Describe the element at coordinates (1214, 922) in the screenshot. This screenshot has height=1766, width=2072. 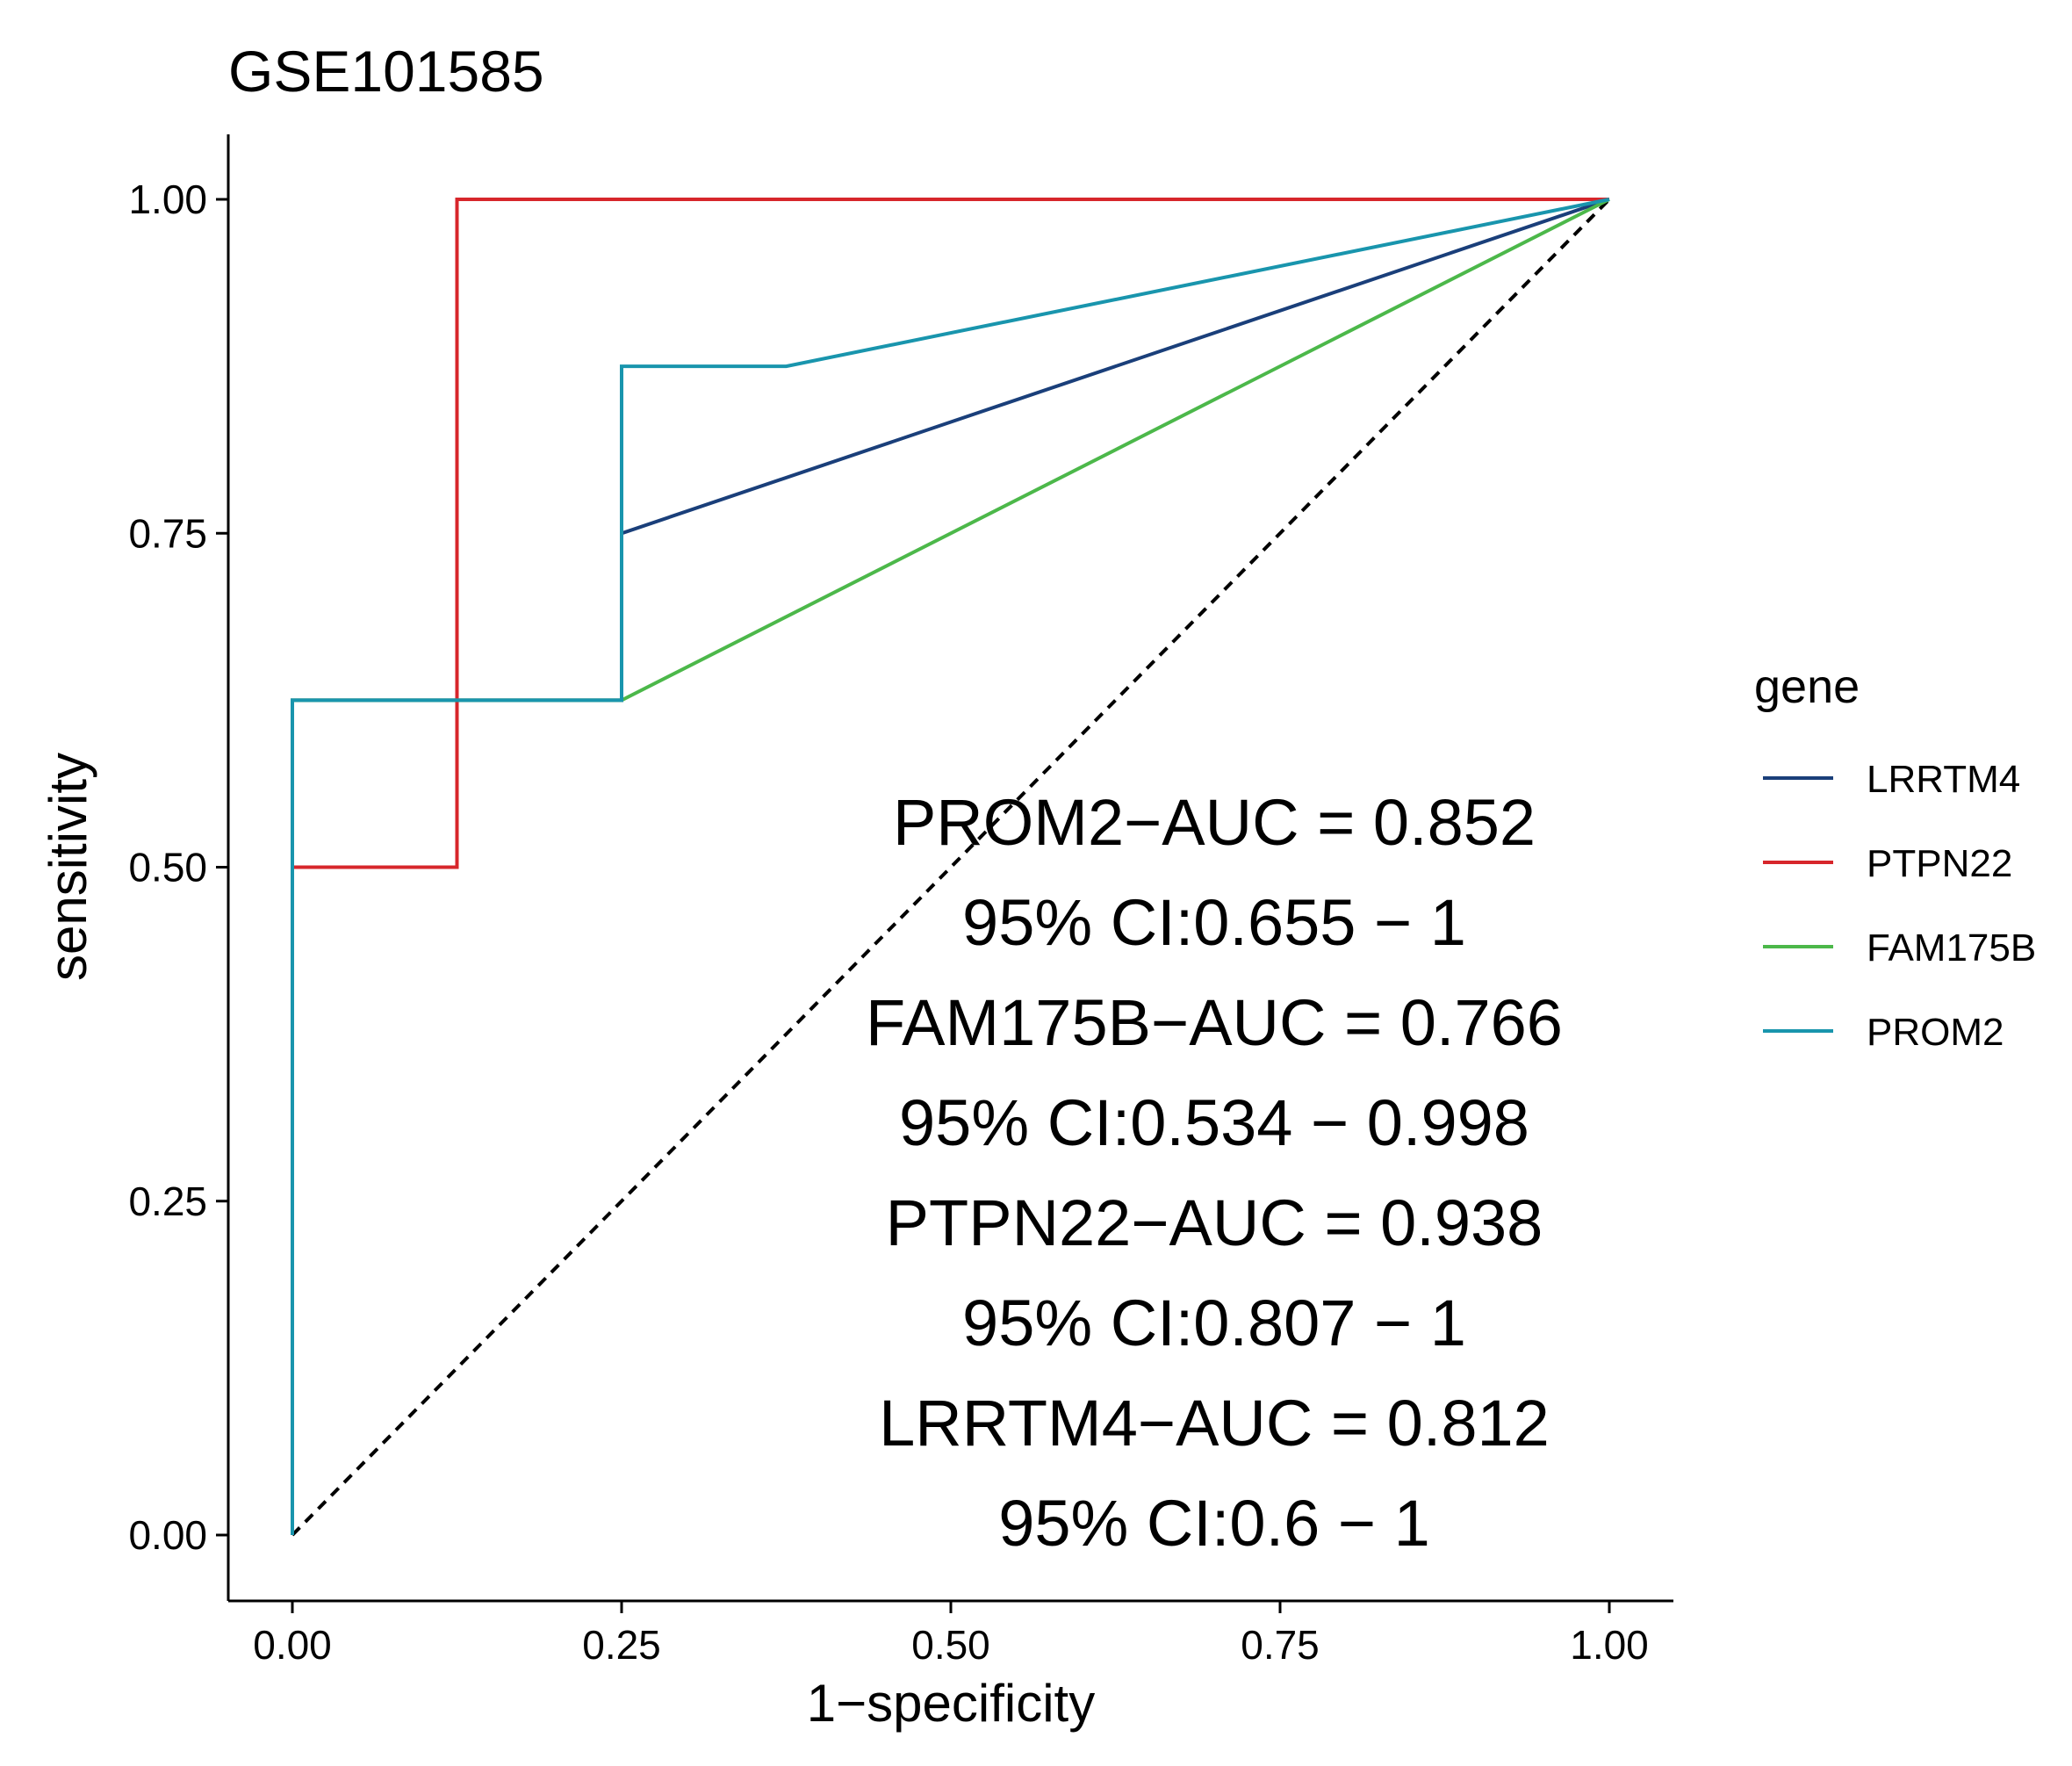
I see `auc-annotation-2: 95% CI:0.655 − 1` at that location.